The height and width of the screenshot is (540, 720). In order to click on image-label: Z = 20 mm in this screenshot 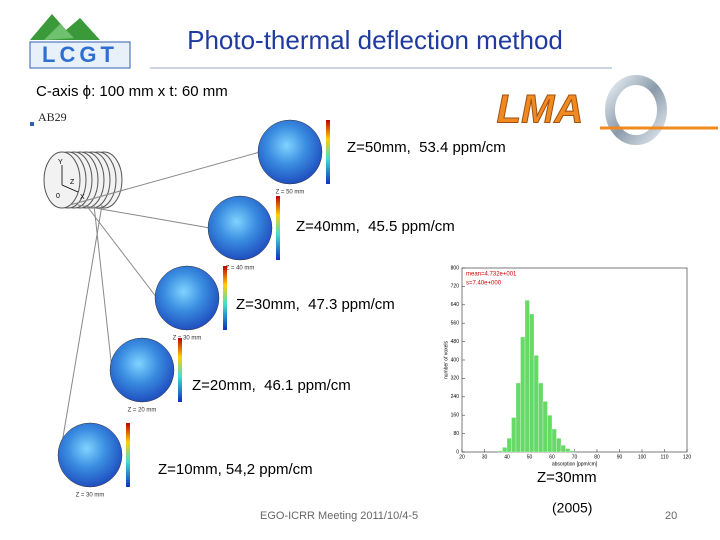, I will do `click(142, 411)`.